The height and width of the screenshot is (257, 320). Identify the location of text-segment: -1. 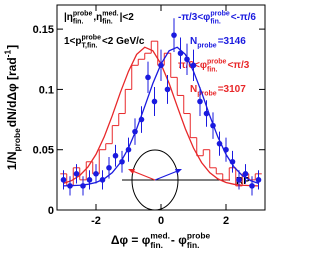
(8, 54).